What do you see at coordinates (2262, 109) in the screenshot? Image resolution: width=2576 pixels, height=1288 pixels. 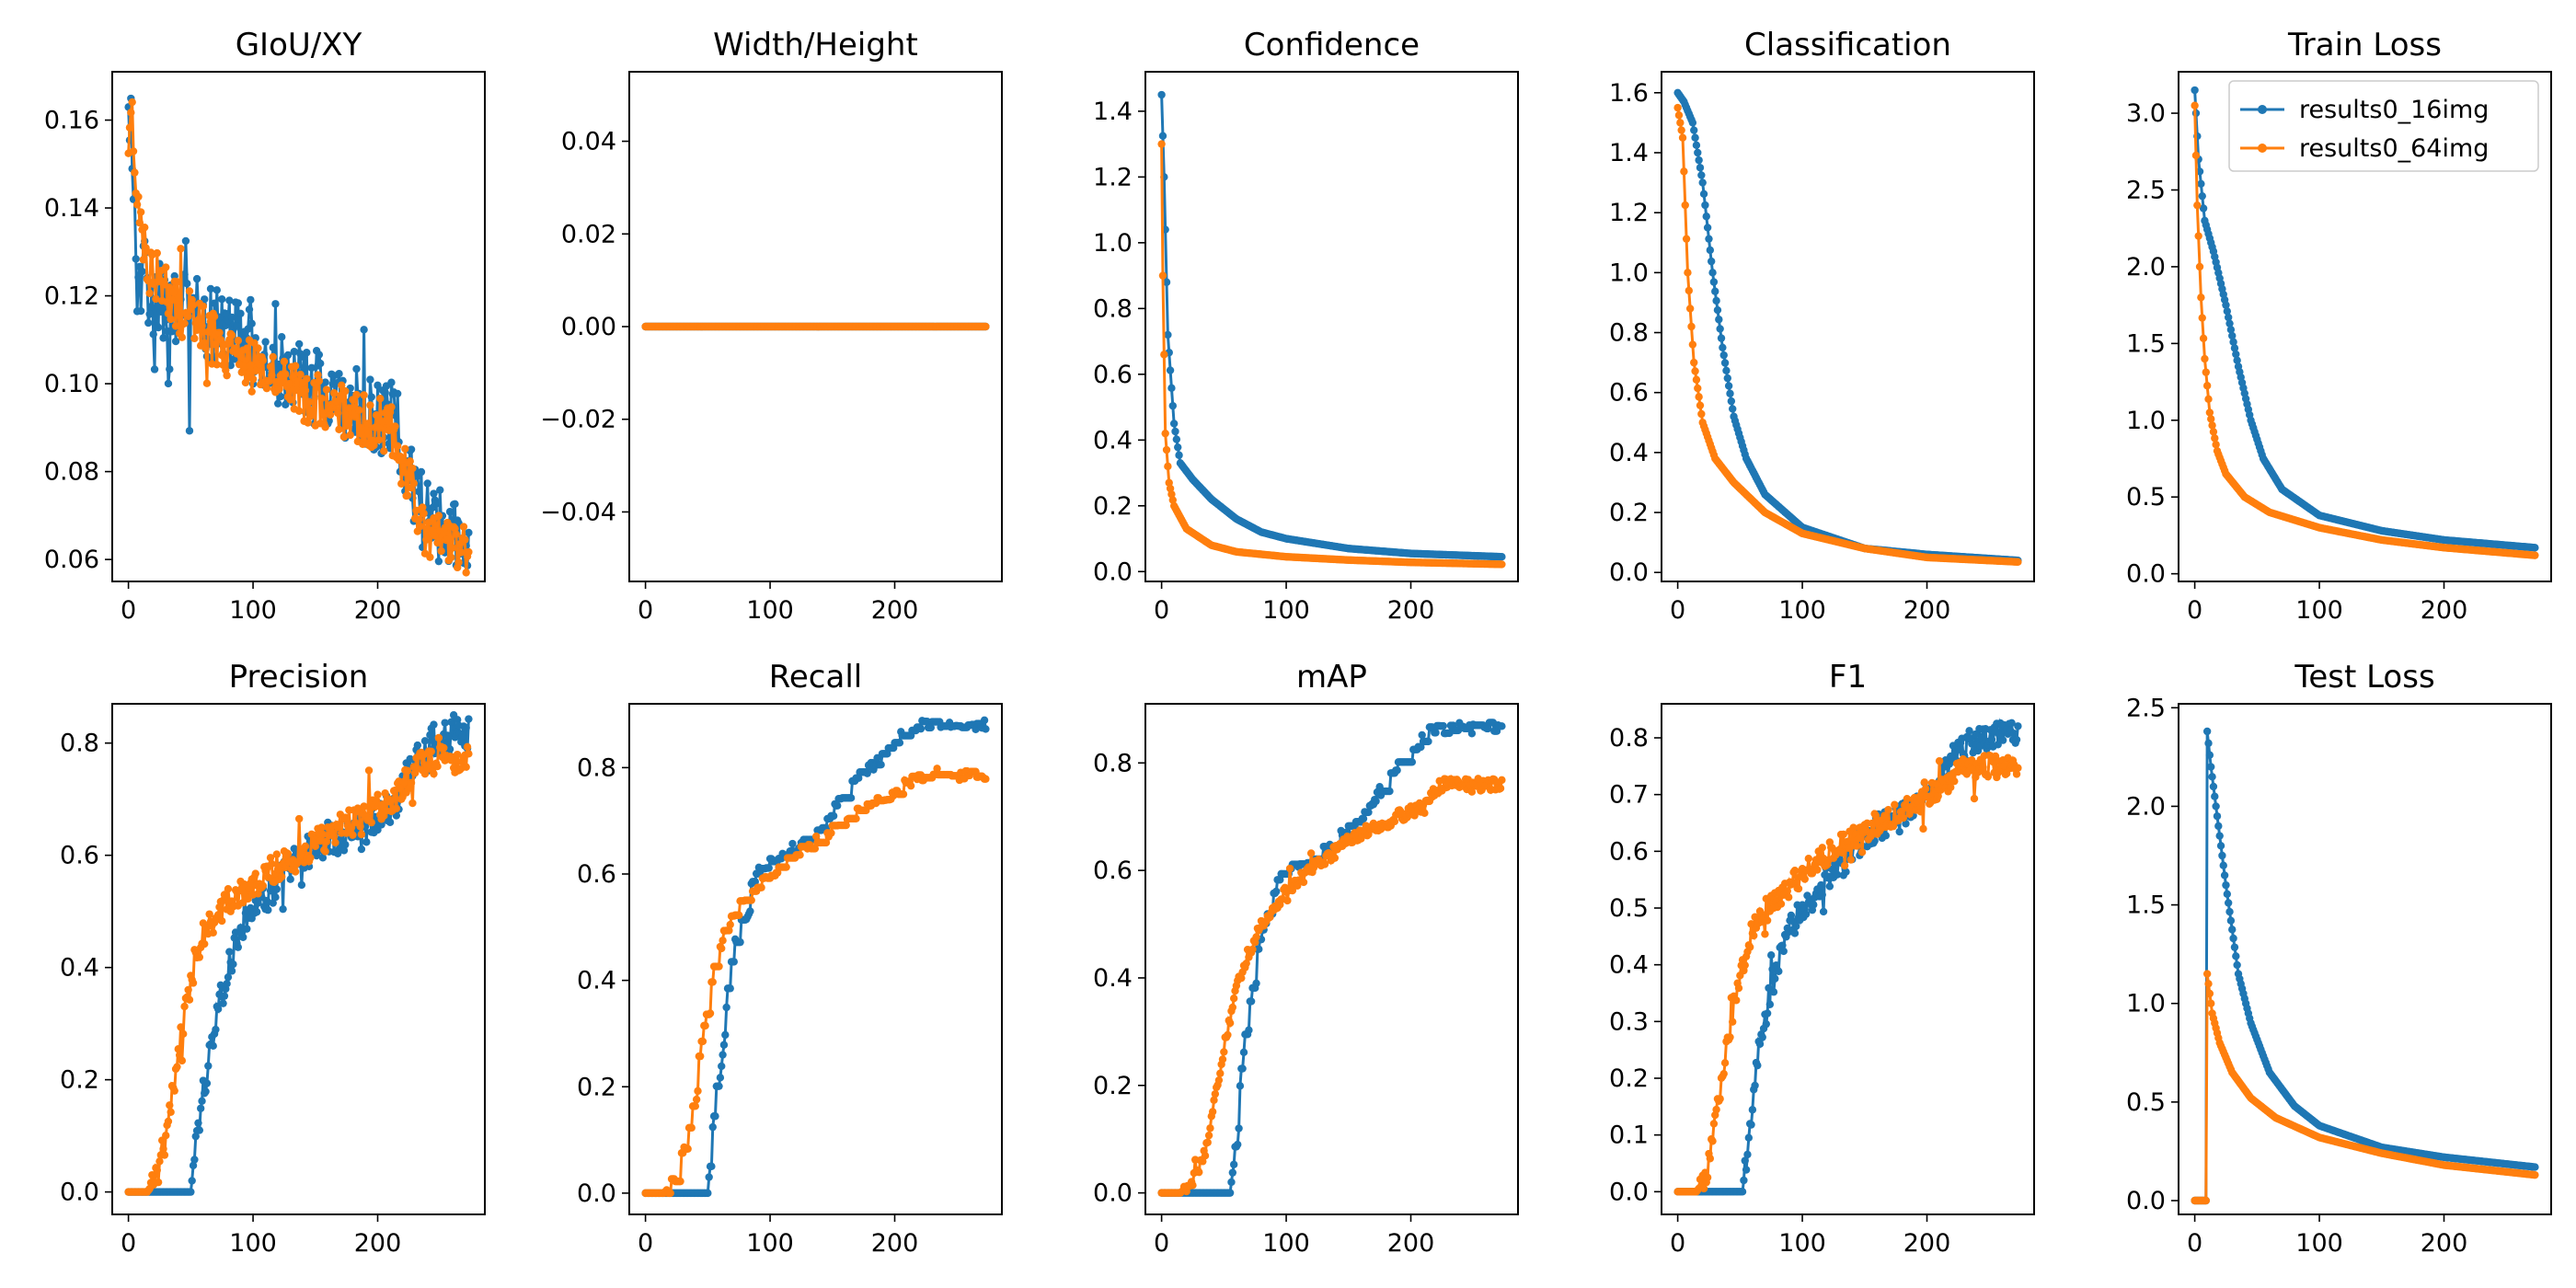 I see `legend-marker` at bounding box center [2262, 109].